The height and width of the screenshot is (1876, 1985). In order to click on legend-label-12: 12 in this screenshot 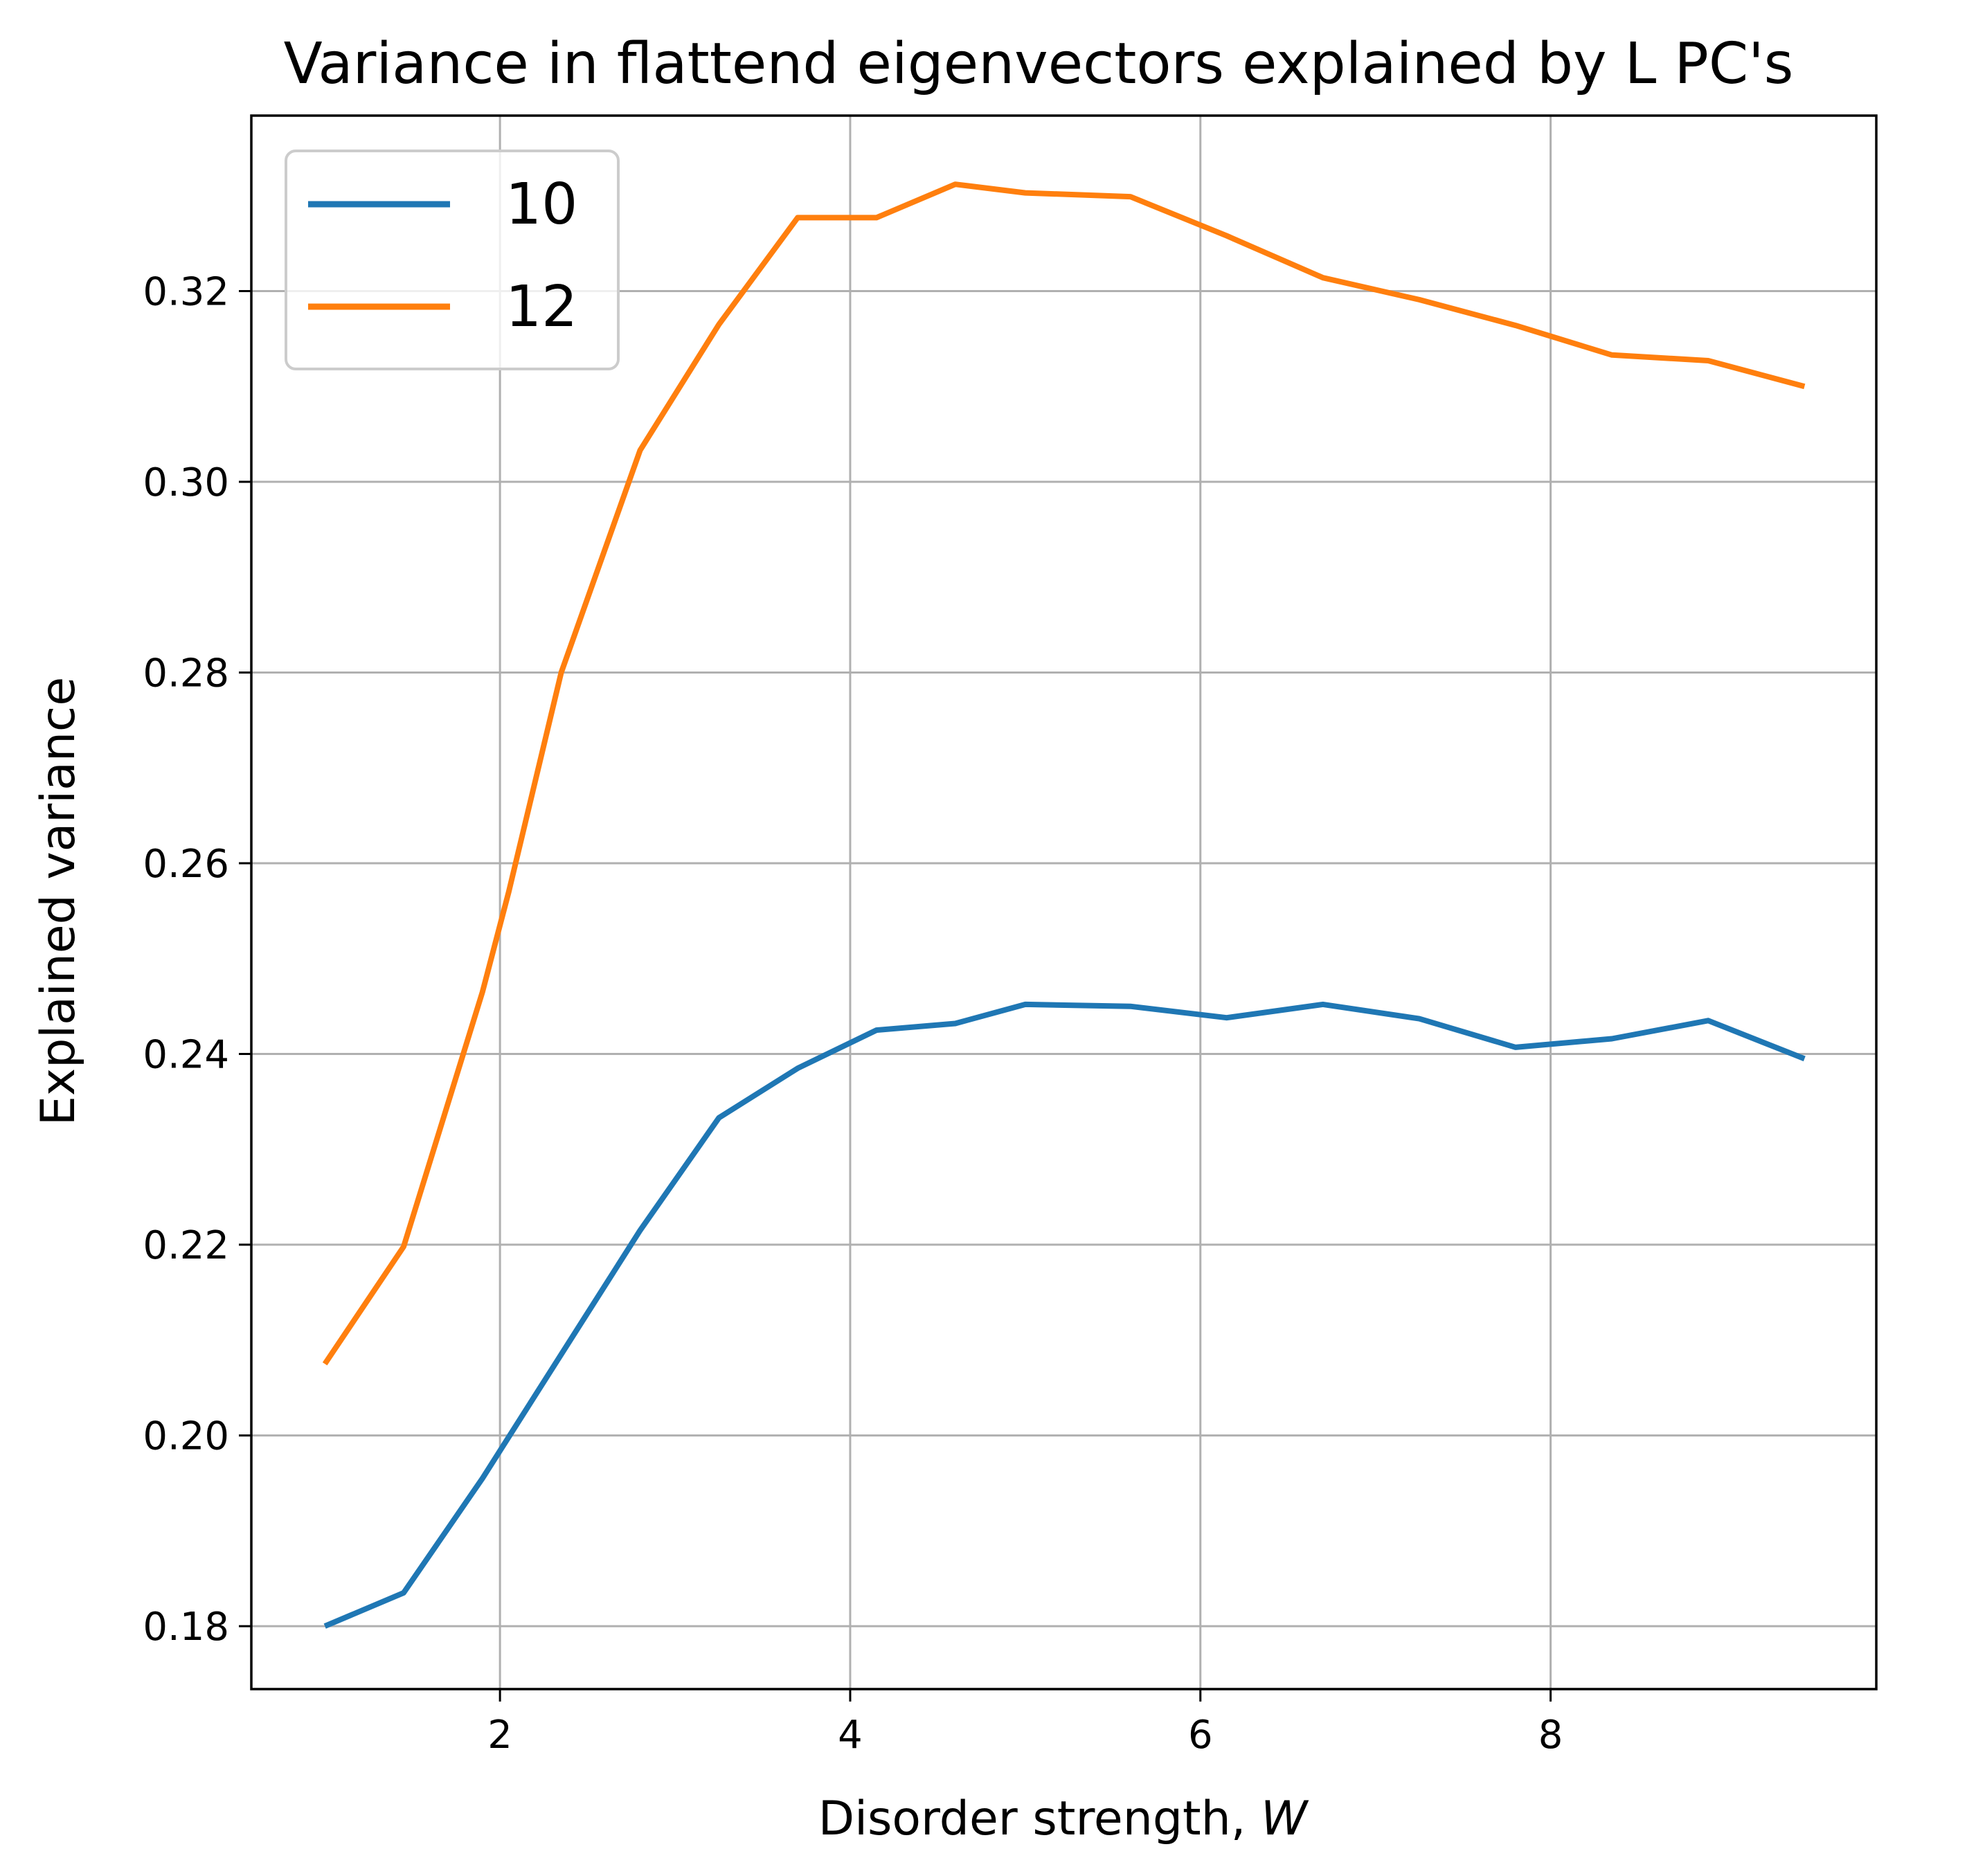, I will do `click(541, 307)`.